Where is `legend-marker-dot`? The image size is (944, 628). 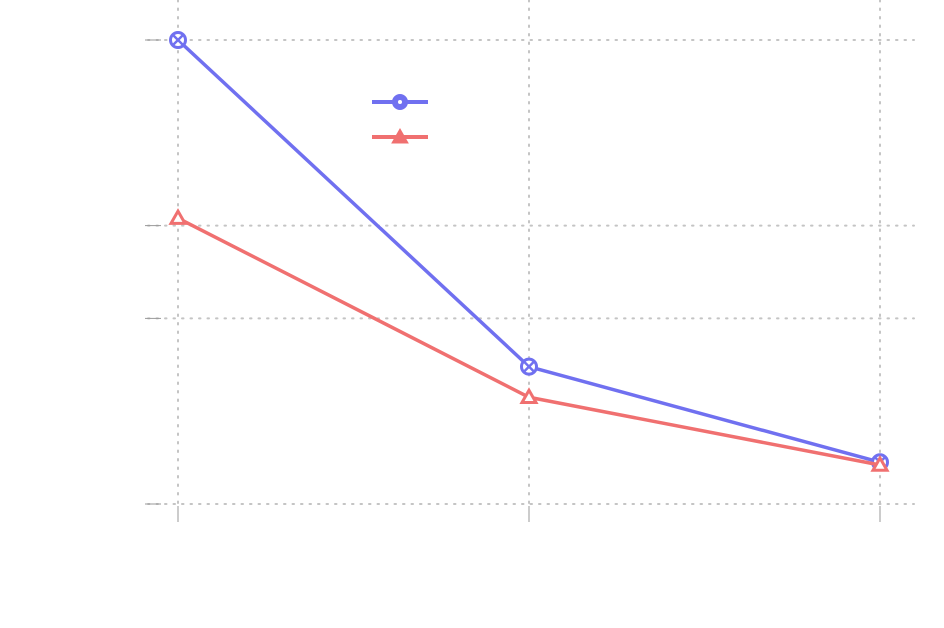 legend-marker-dot is located at coordinates (400, 102).